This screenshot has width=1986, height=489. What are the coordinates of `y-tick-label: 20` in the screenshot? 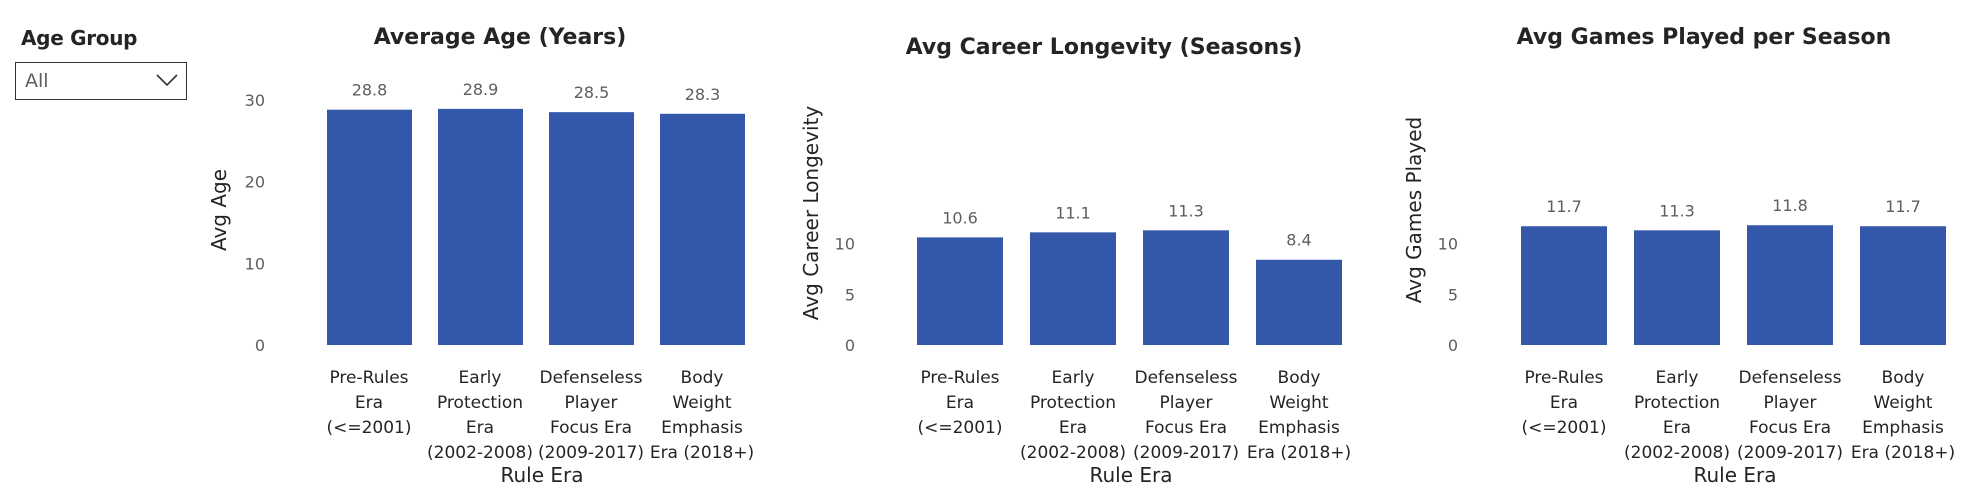 It's located at (255, 182).